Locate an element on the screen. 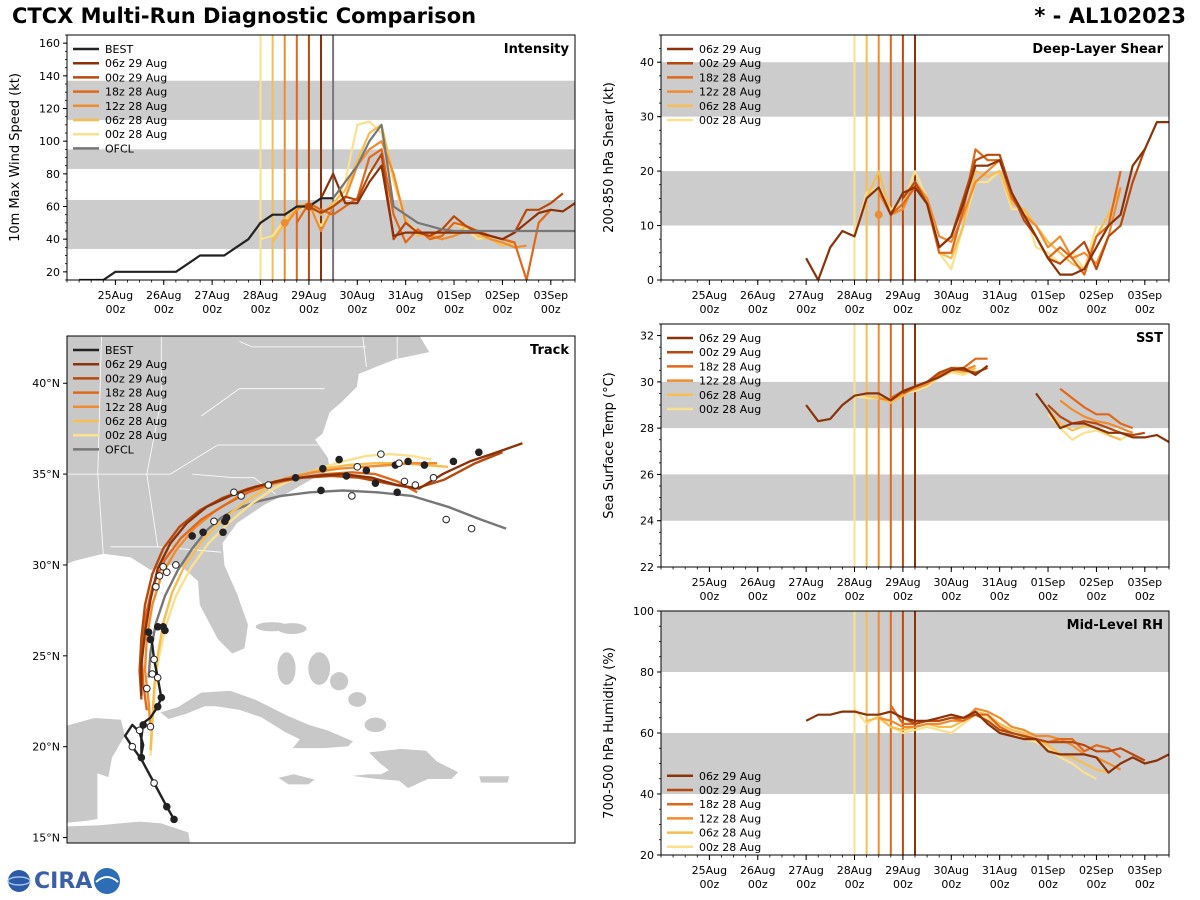  cira-logo: CIRA is located at coordinates (64, 881).